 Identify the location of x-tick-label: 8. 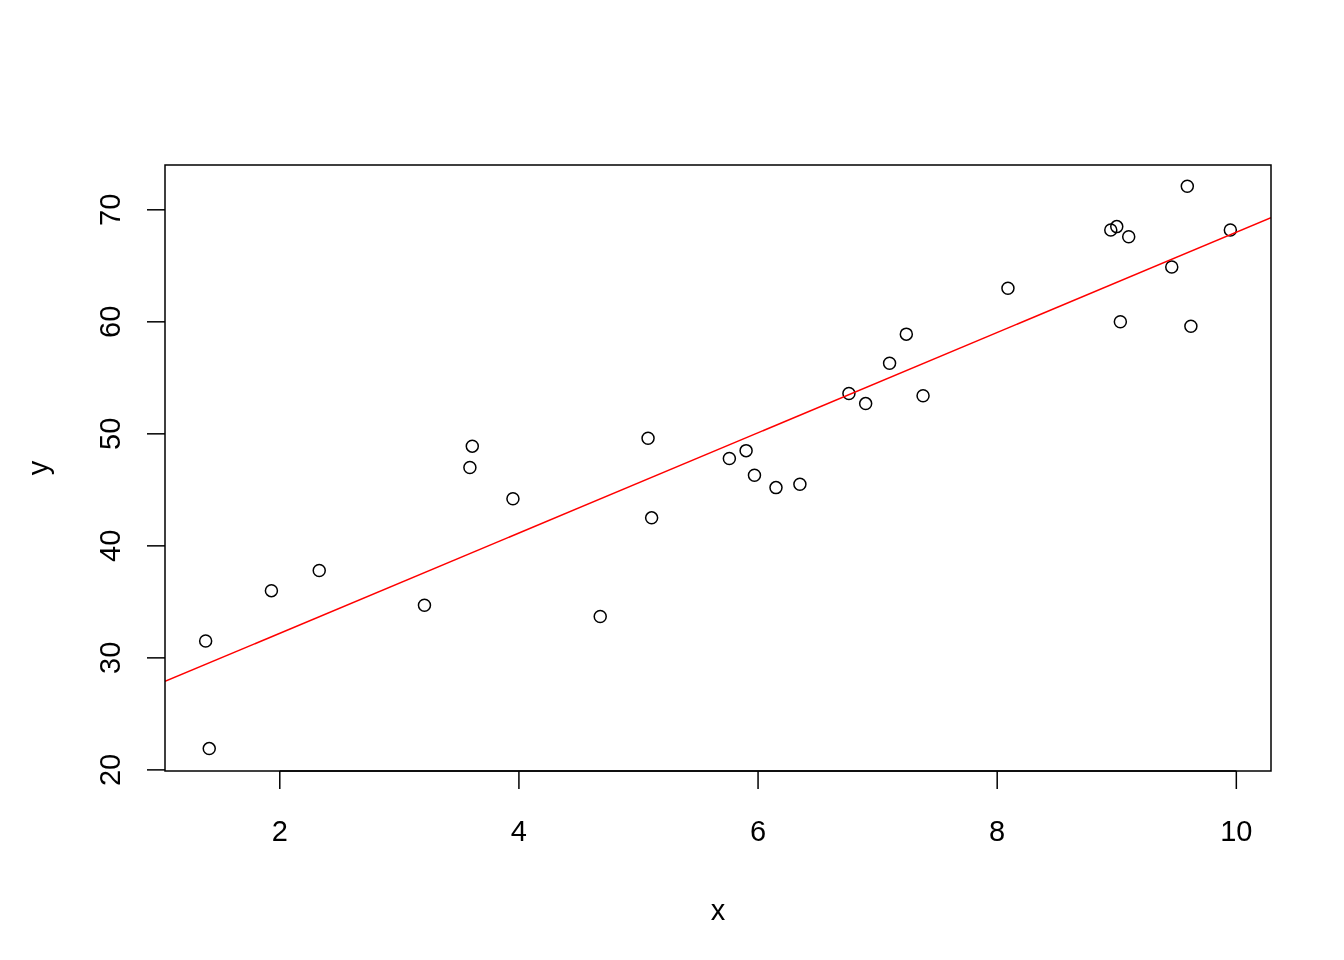
(997, 831).